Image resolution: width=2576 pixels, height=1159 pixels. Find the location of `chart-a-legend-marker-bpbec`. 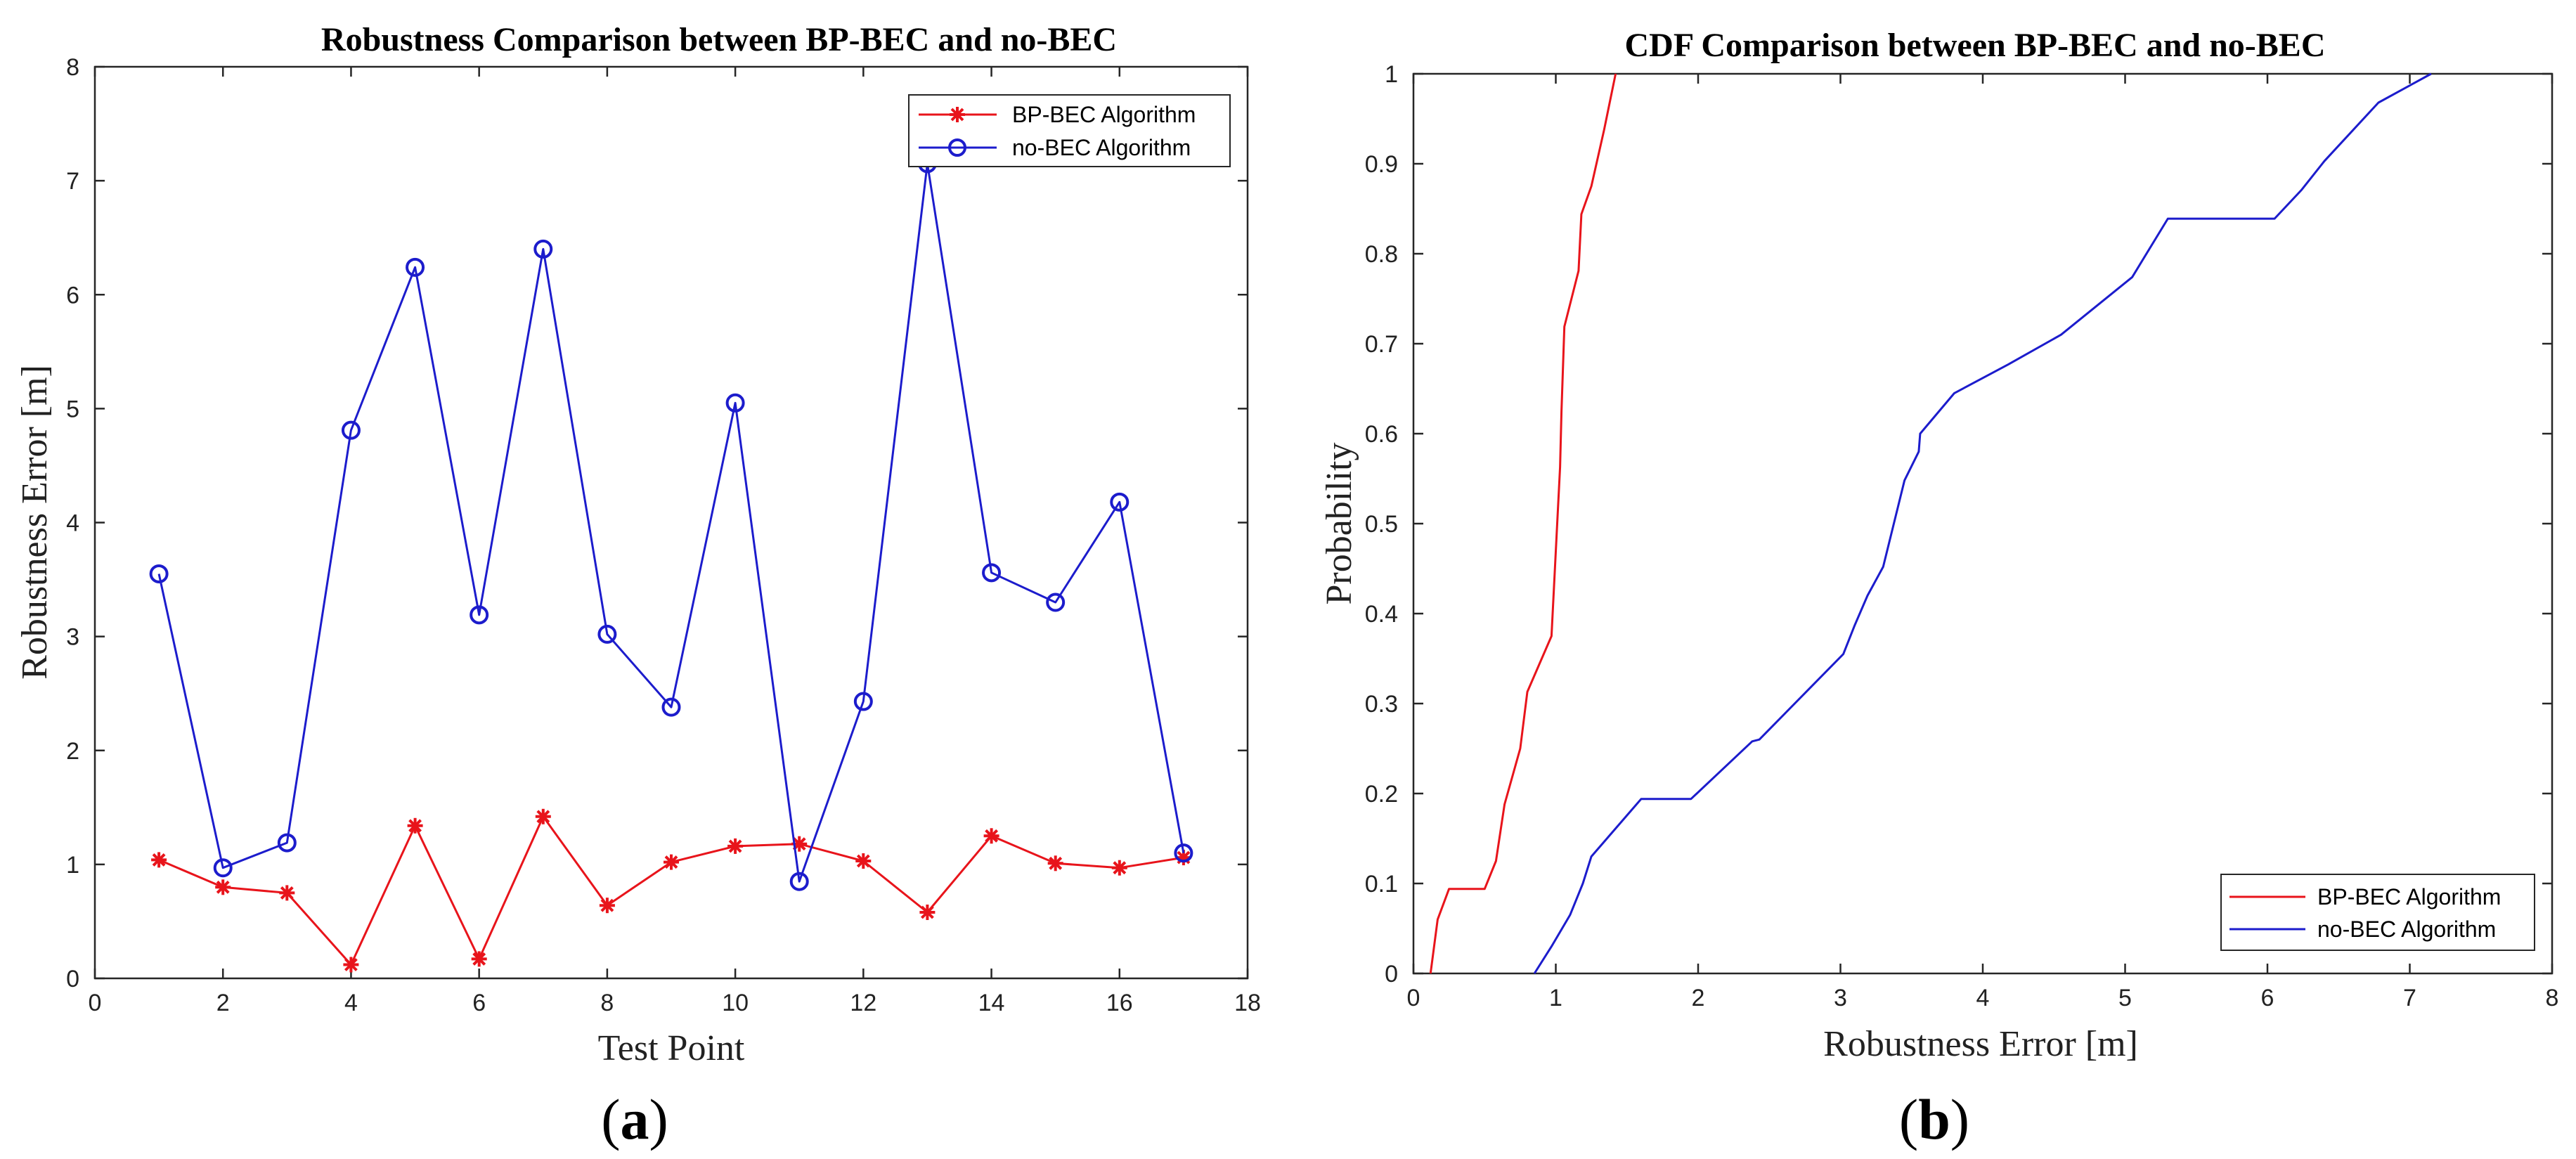

chart-a-legend-marker-bpbec is located at coordinates (957, 114).